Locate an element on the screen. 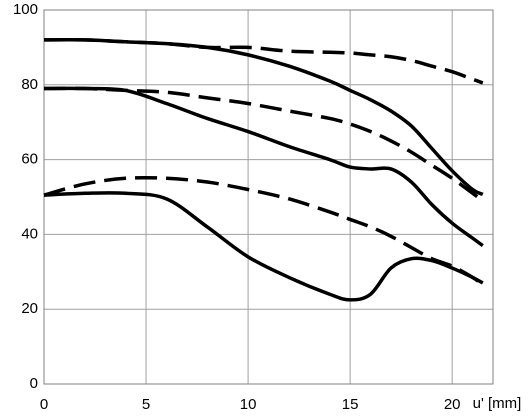  x-tick-label: 5 is located at coordinates (146, 404).